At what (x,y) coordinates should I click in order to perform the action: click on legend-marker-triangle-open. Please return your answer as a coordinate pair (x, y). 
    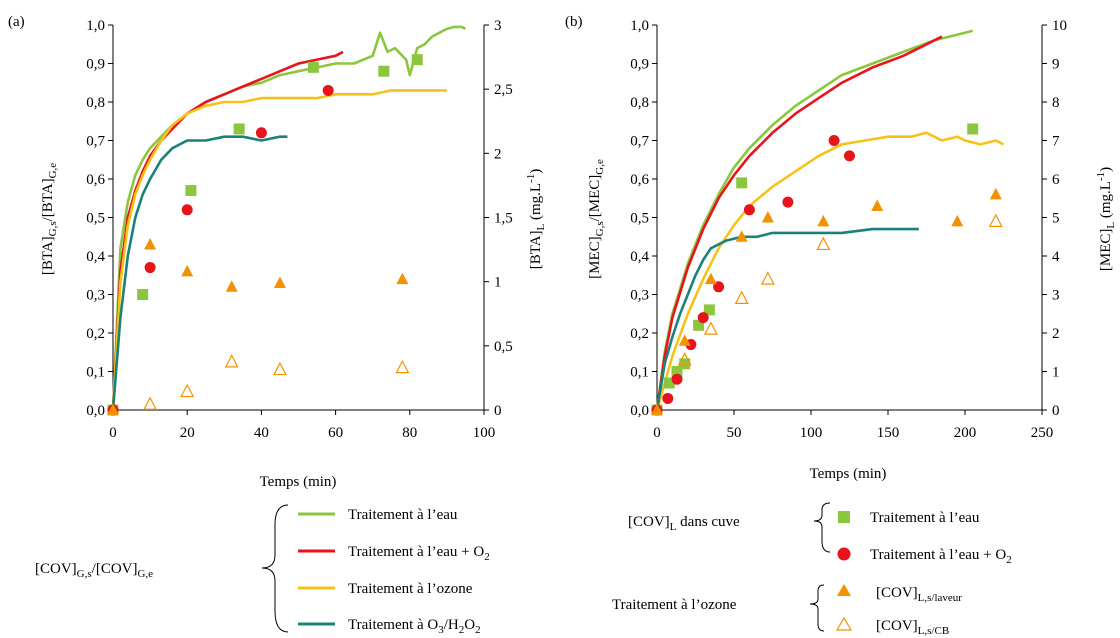
    Looking at the image, I should click on (844, 623).